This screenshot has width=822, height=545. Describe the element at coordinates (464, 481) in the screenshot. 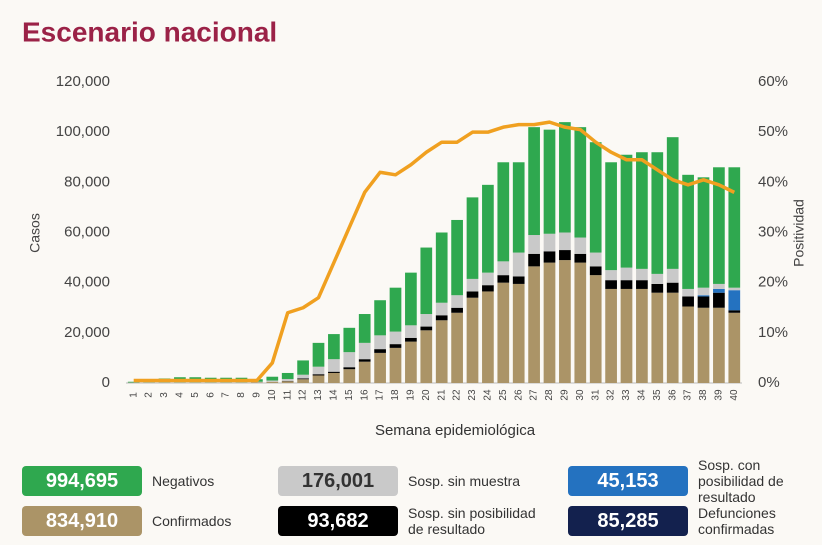

I see `legend-label: Sosp. sin muestra` at that location.